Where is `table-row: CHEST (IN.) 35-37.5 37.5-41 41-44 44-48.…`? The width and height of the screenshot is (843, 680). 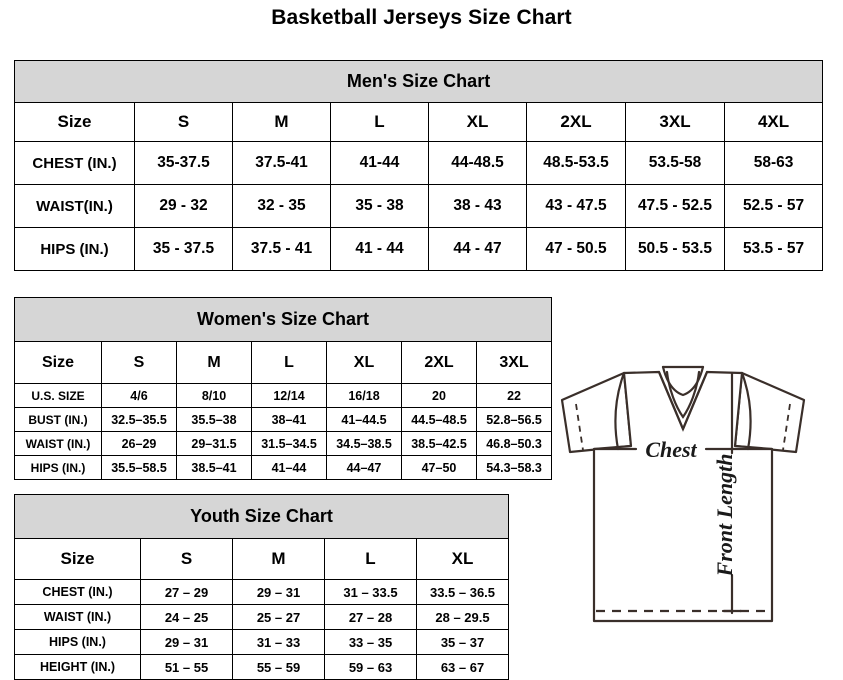
table-row: CHEST (IN.) 35-37.5 37.5-41 41-44 44-48.… is located at coordinates (419, 163).